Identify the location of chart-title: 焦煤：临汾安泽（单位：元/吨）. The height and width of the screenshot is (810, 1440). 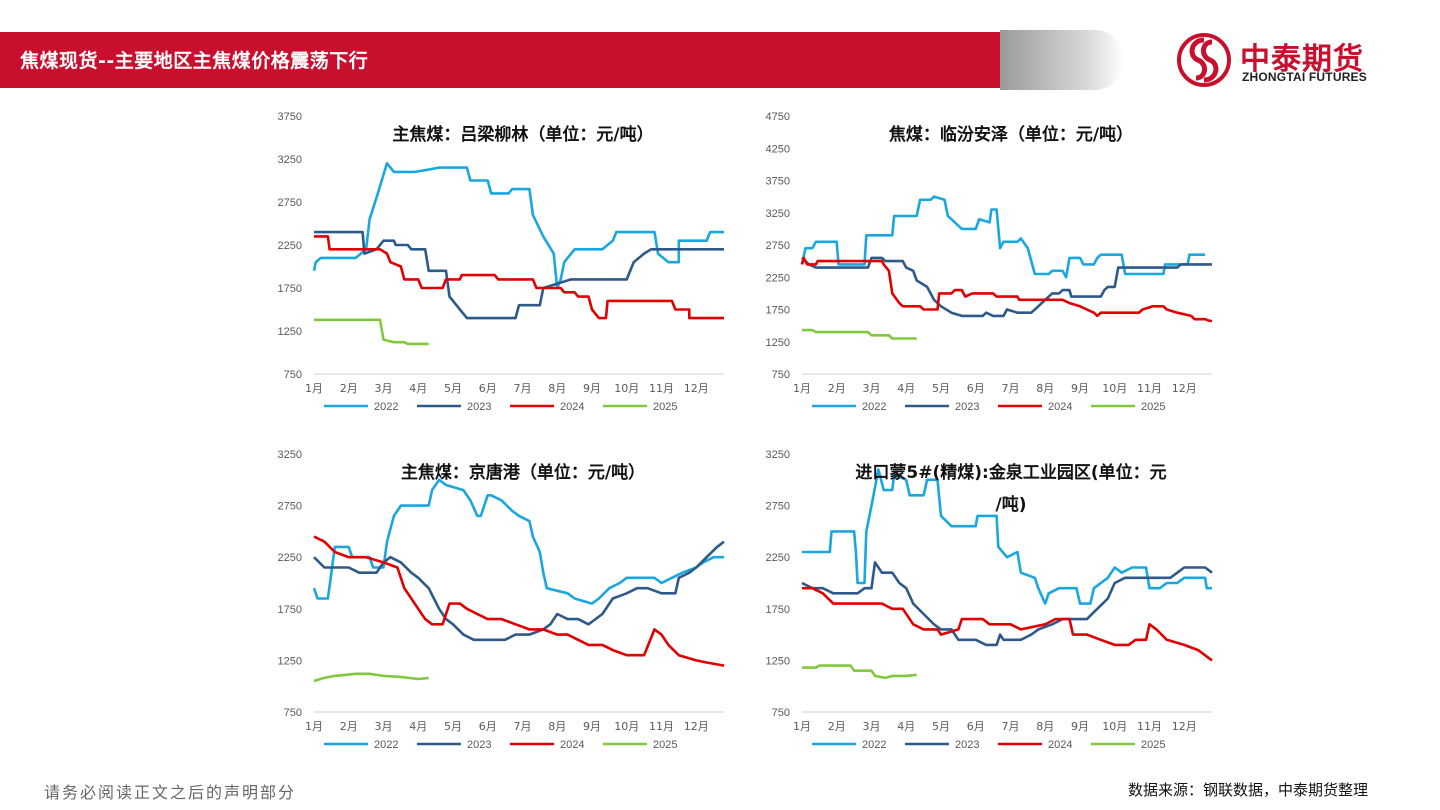
(1010, 134).